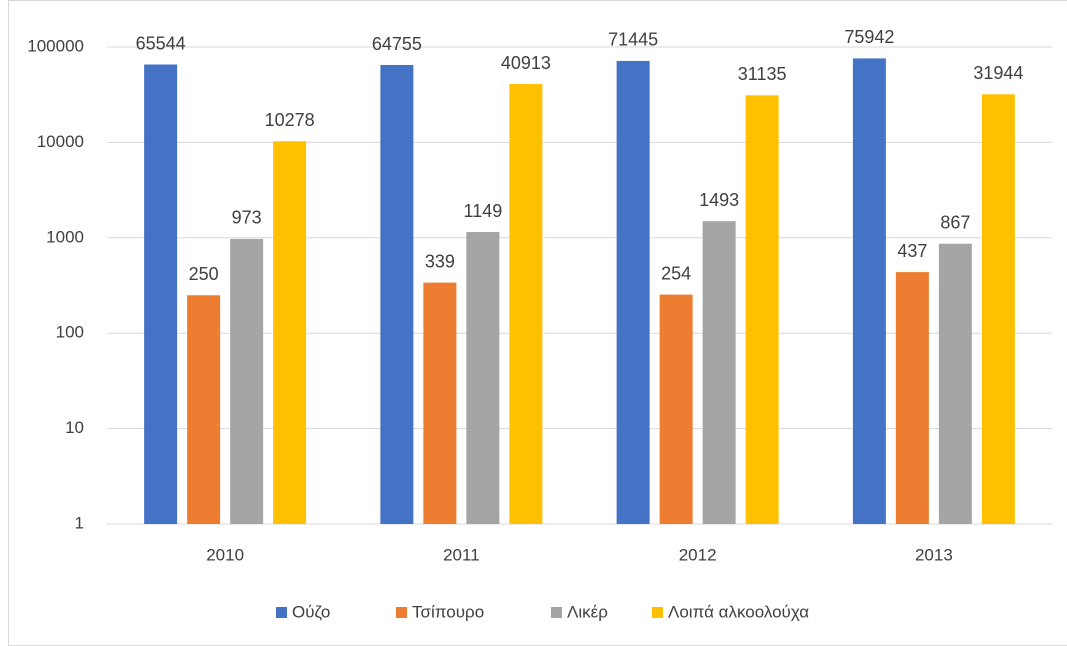 This screenshot has width=1067, height=646. I want to click on data-label: 65544, so click(161, 43).